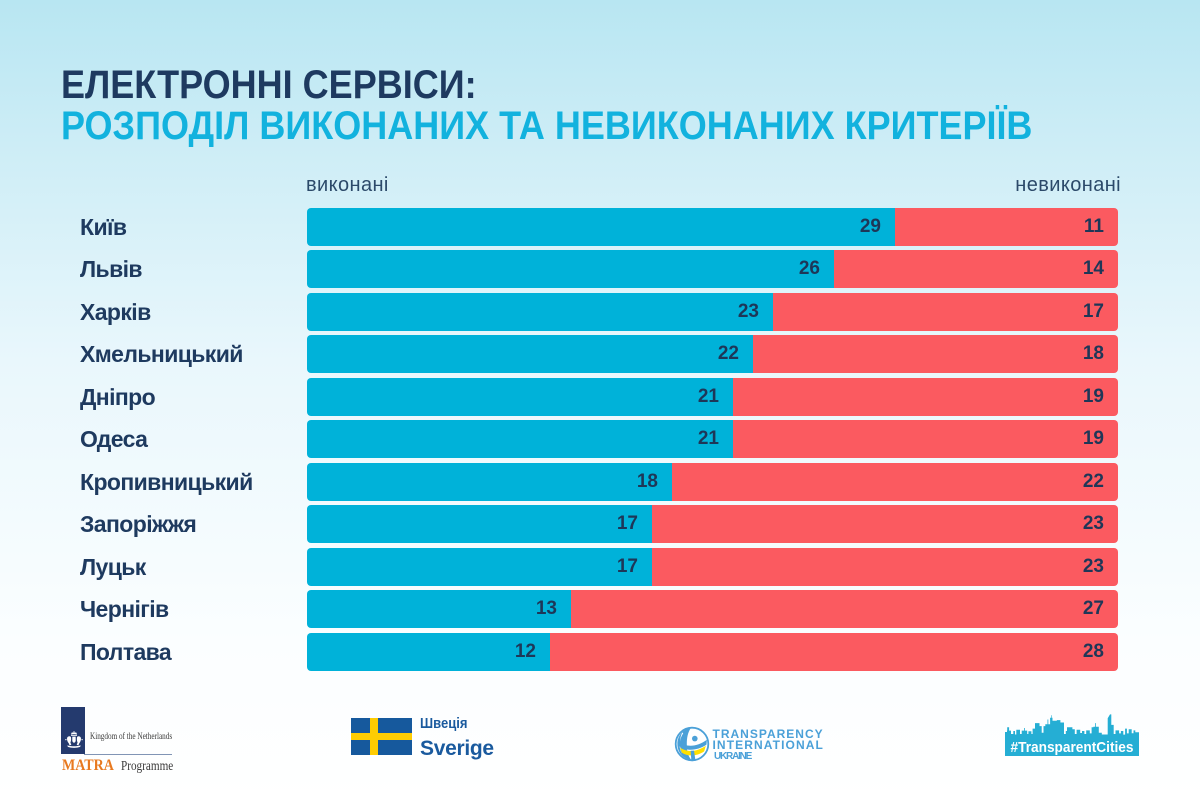 This screenshot has height=801, width=1200. Describe the element at coordinates (1072, 747) in the screenshot. I see `svg-text: #TransparentCities` at that location.